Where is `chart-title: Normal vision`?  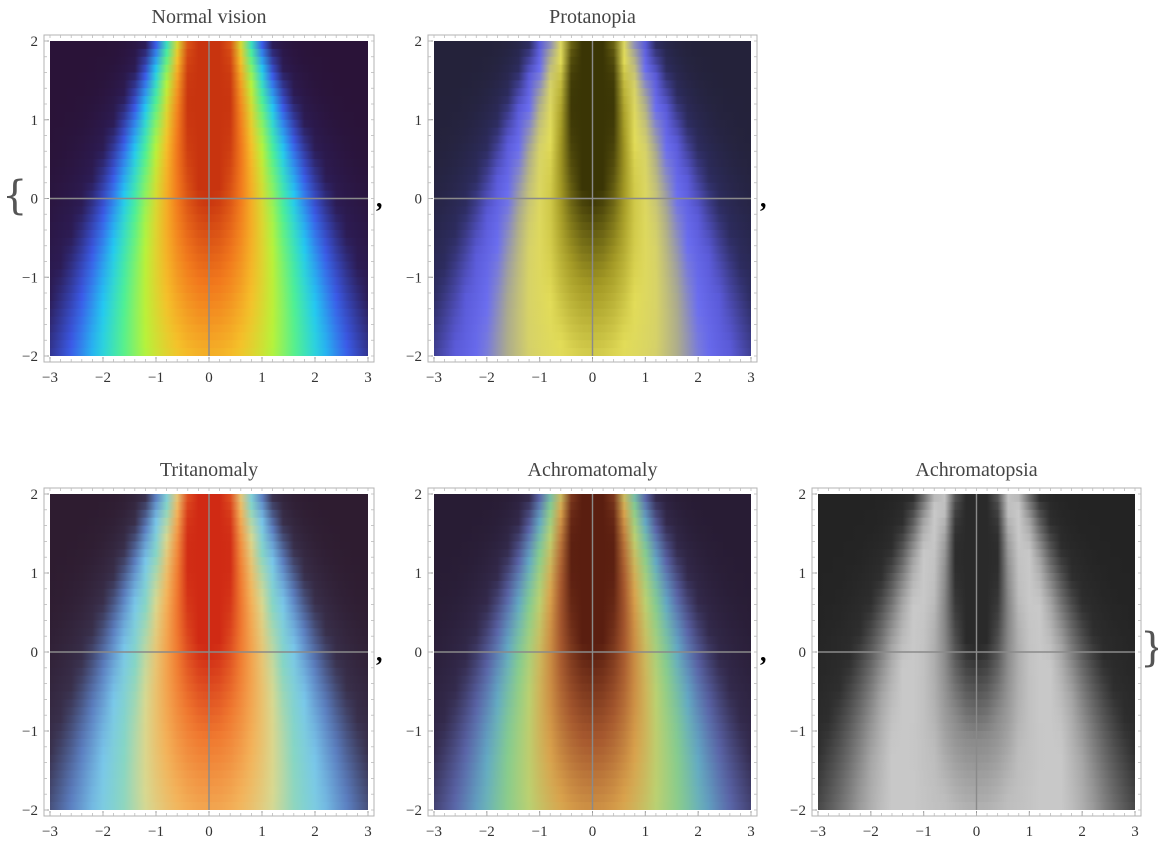 chart-title: Normal vision is located at coordinates (209, 17).